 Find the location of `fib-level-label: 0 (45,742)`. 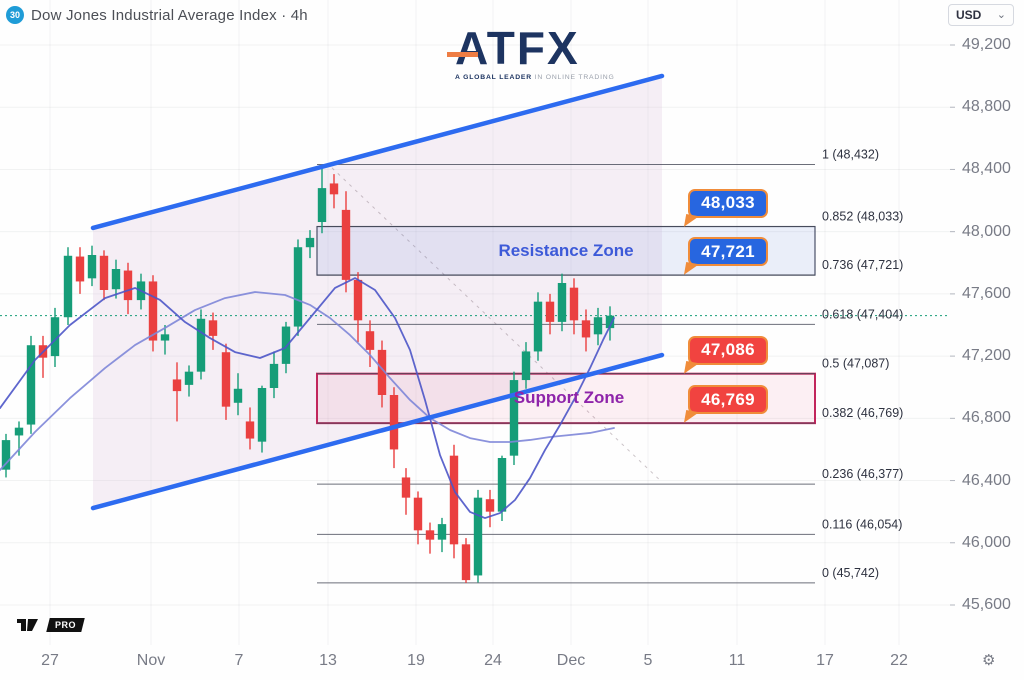

fib-level-label: 0 (45,742) is located at coordinates (850, 573).